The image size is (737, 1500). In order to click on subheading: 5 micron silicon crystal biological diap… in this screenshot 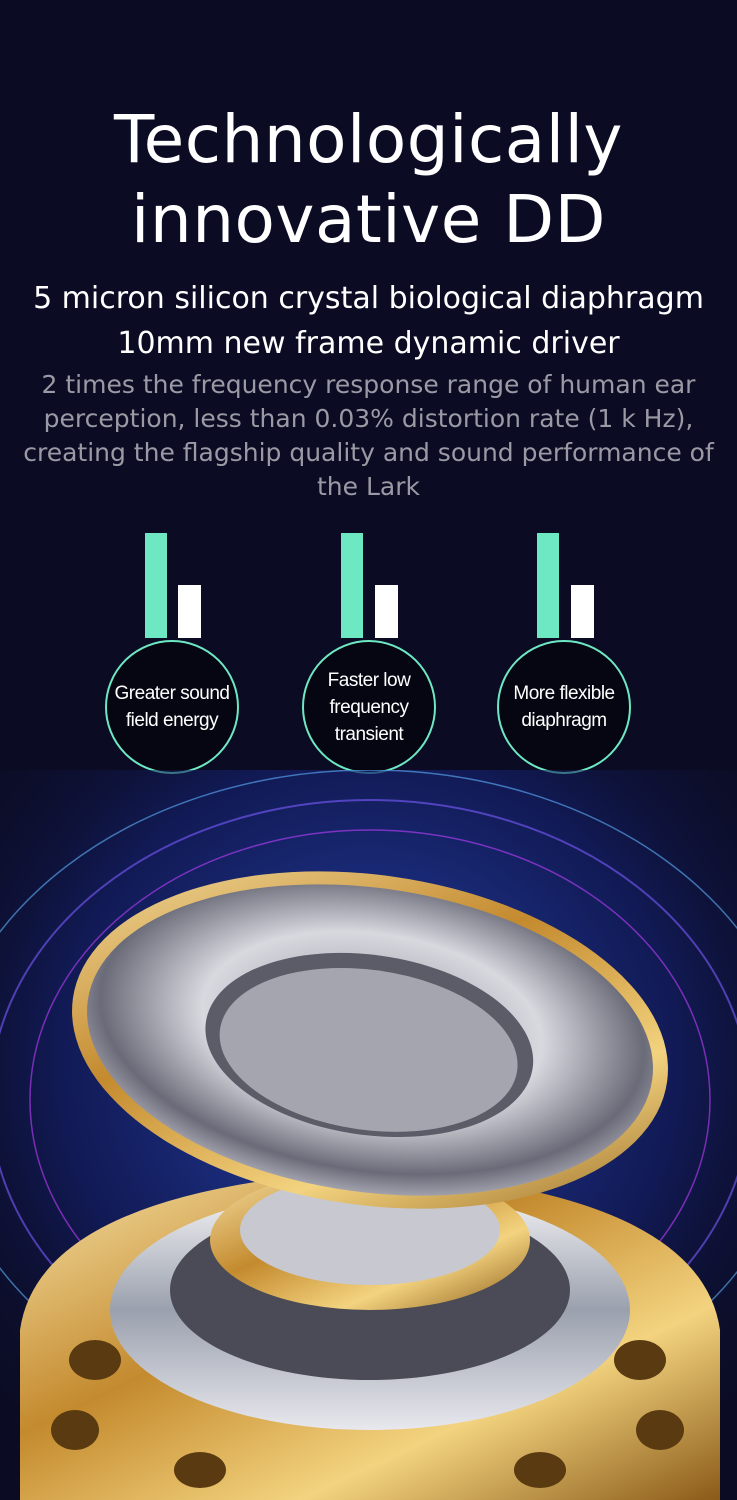, I will do `click(368, 321)`.